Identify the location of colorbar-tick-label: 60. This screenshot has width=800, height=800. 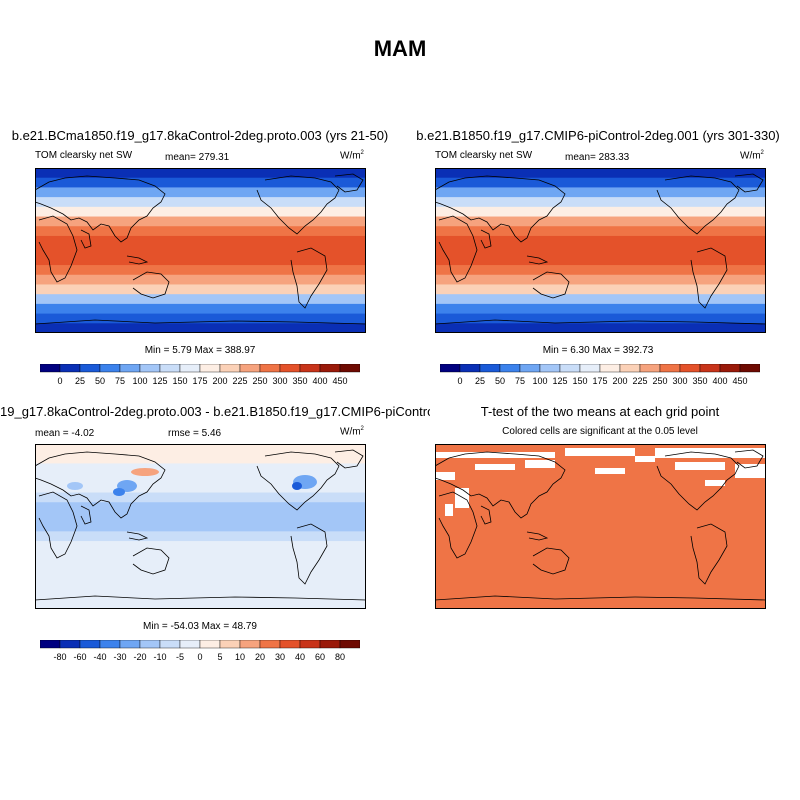
(320, 657).